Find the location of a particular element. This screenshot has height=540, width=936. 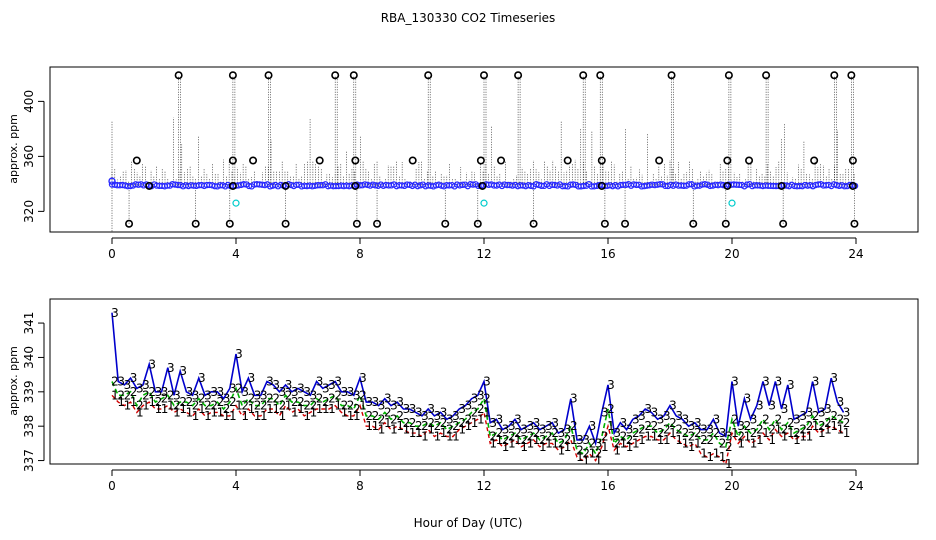

bottom-y-tick-label: 341 is located at coordinates (29, 323).